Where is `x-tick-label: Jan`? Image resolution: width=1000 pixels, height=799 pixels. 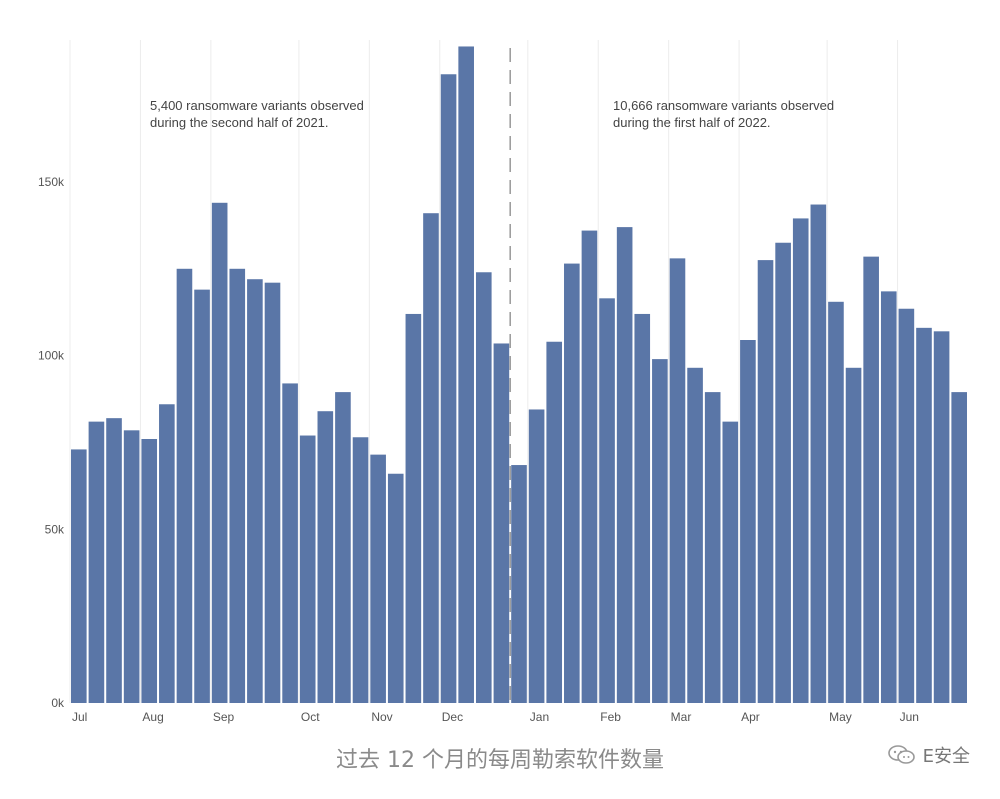
x-tick-label: Jan is located at coordinates (539, 717).